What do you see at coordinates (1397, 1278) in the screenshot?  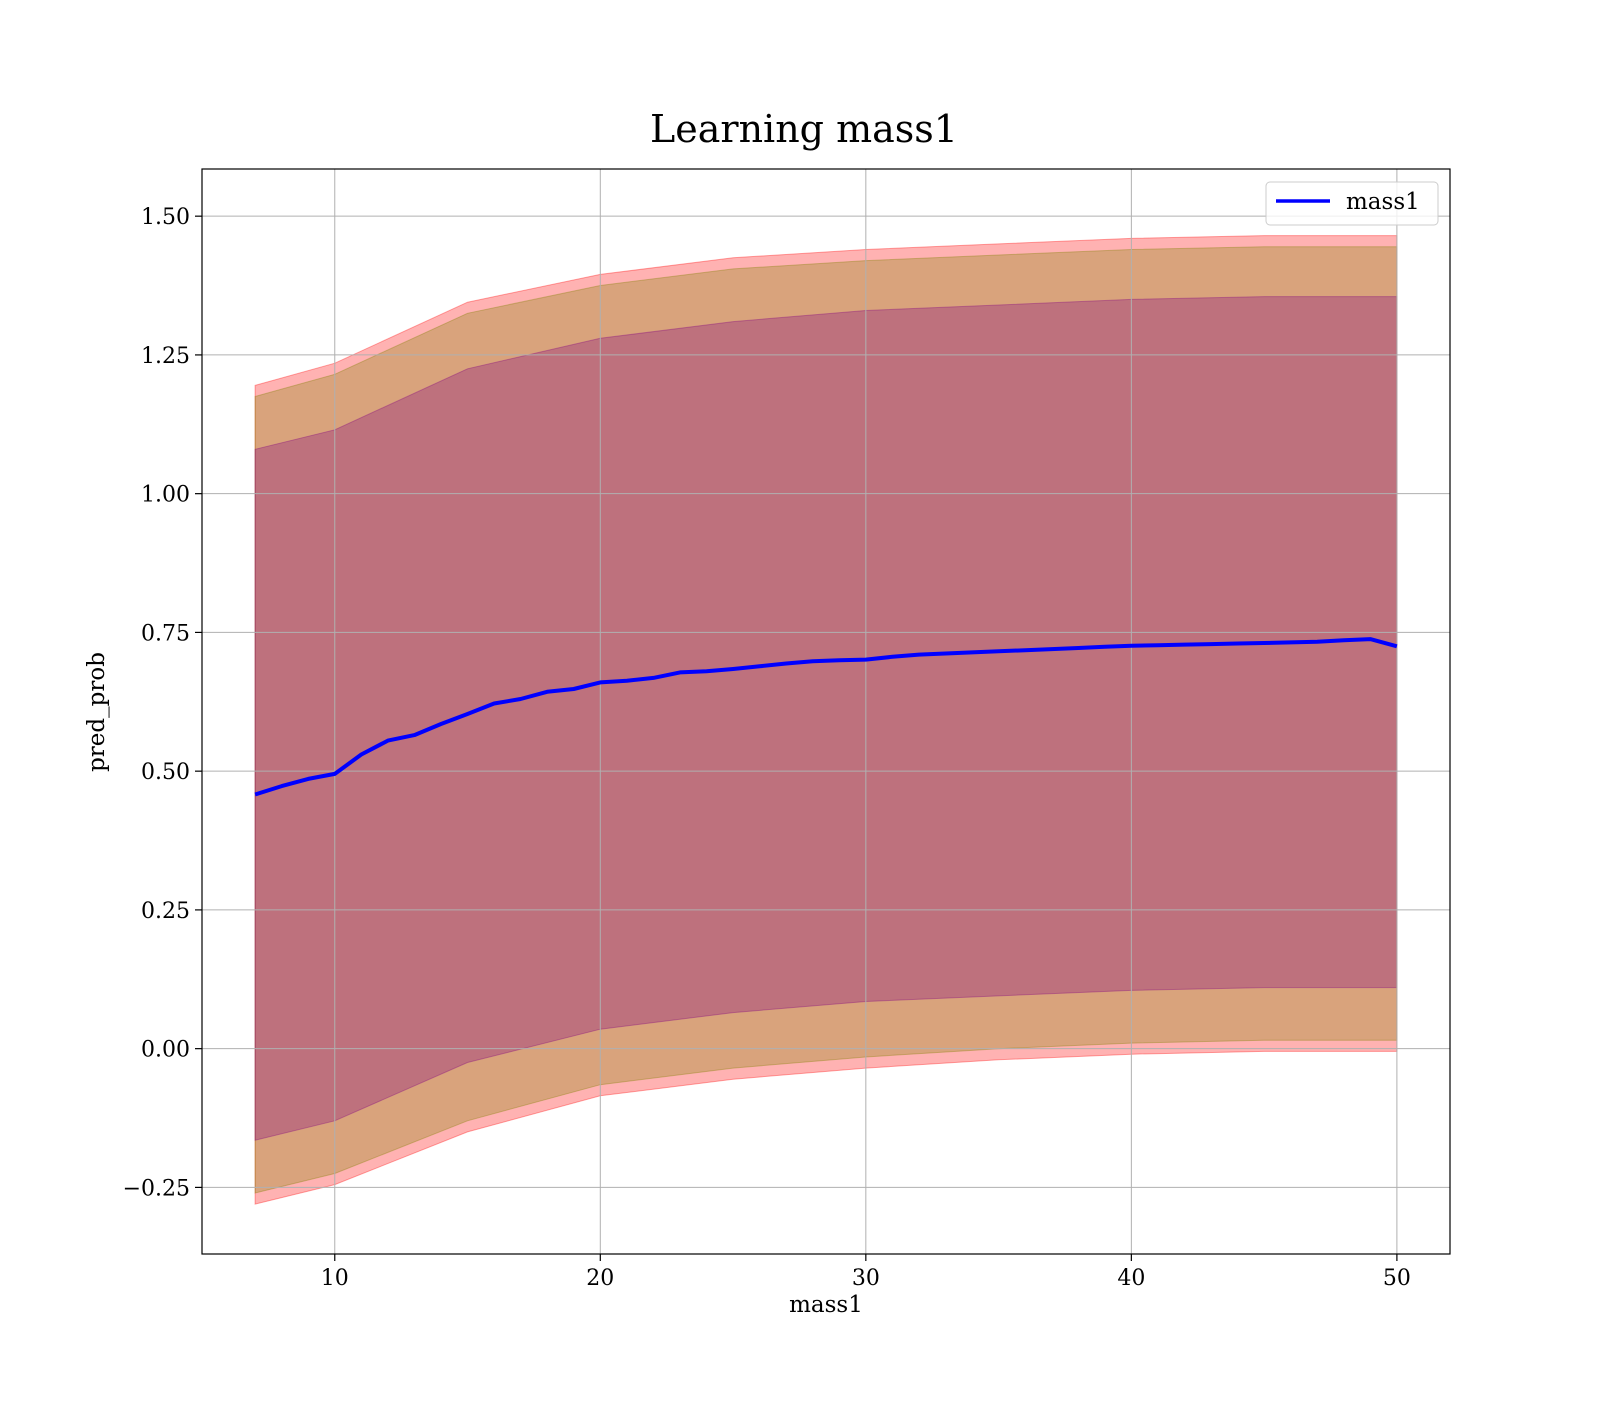 I see `x-tick-label: 50` at bounding box center [1397, 1278].